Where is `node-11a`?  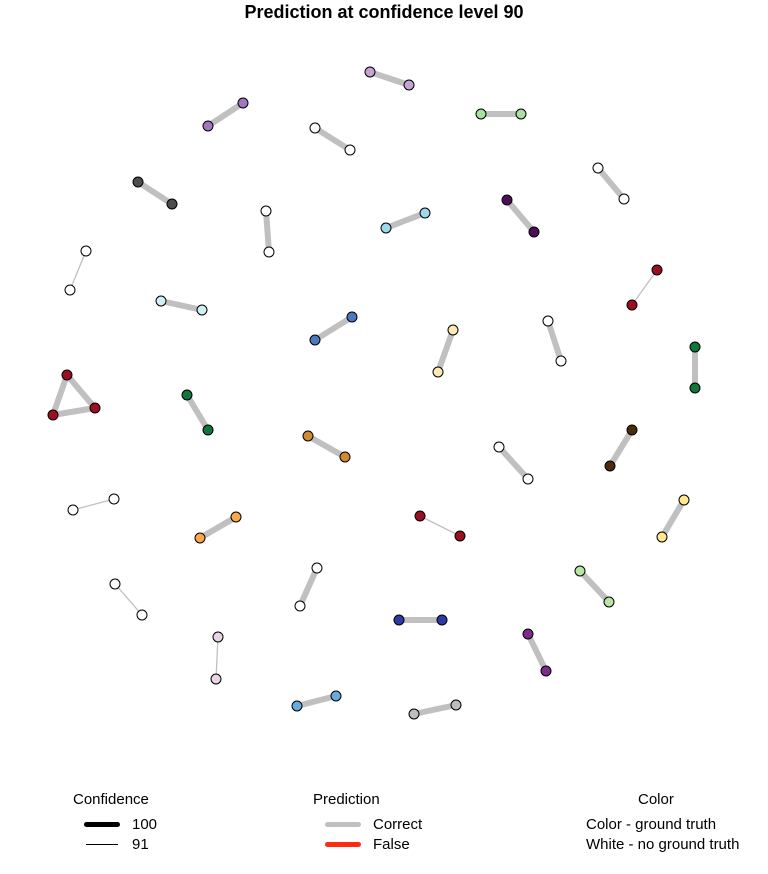 node-11a is located at coordinates (86, 251).